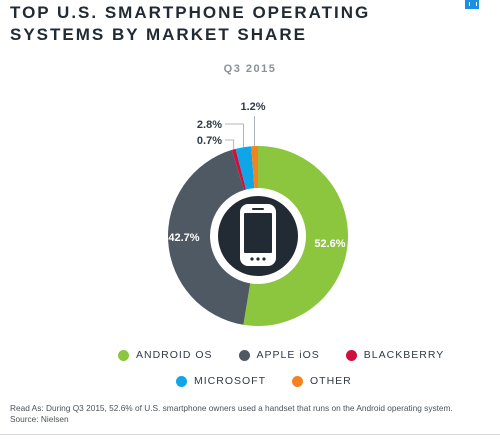  What do you see at coordinates (209, 125) in the screenshot?
I see `data-label-microsoft: 2.8%` at bounding box center [209, 125].